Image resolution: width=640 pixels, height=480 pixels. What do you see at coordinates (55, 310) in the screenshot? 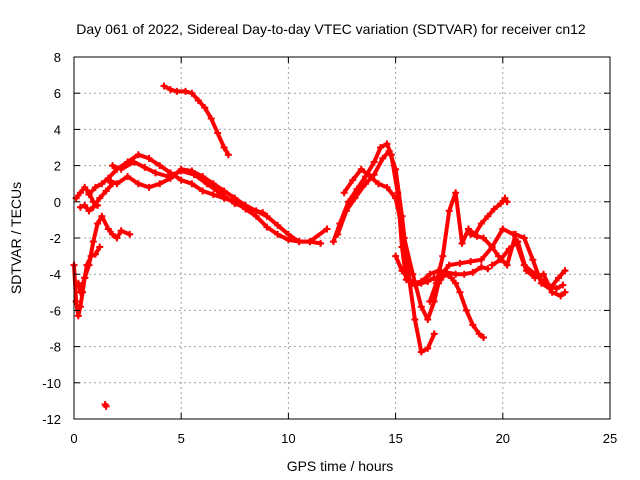
I see `y-tick-label: -6` at bounding box center [55, 310].